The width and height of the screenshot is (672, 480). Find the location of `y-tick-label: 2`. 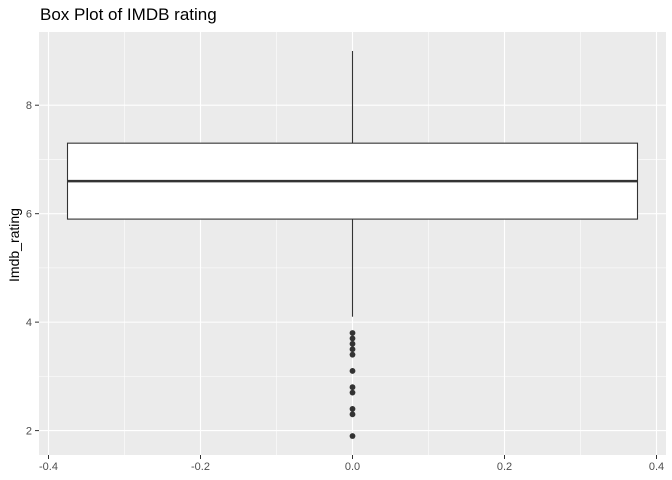

y-tick-label: 2 is located at coordinates (29, 432).